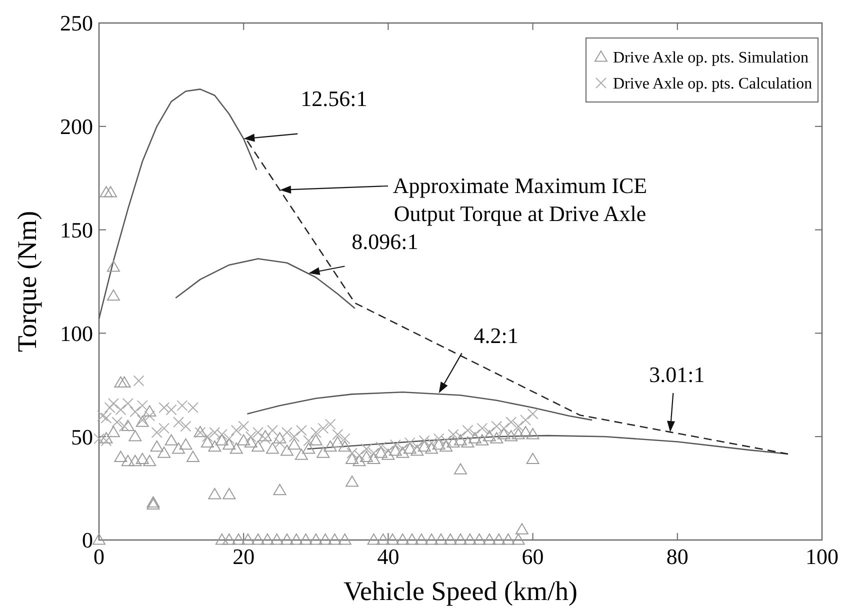 The image size is (843, 608). Describe the element at coordinates (76, 127) in the screenshot. I see `y-tick-label: 200` at that location.